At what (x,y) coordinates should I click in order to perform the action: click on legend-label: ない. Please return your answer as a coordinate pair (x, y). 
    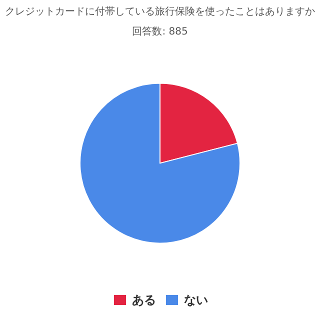
    Looking at the image, I should click on (196, 300).